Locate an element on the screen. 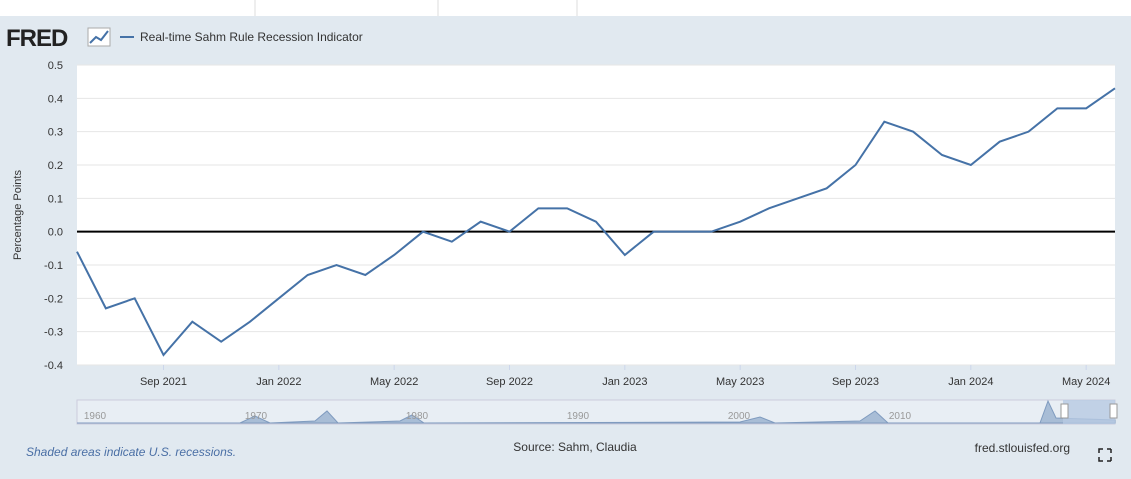  logo-icon is located at coordinates (99, 37).